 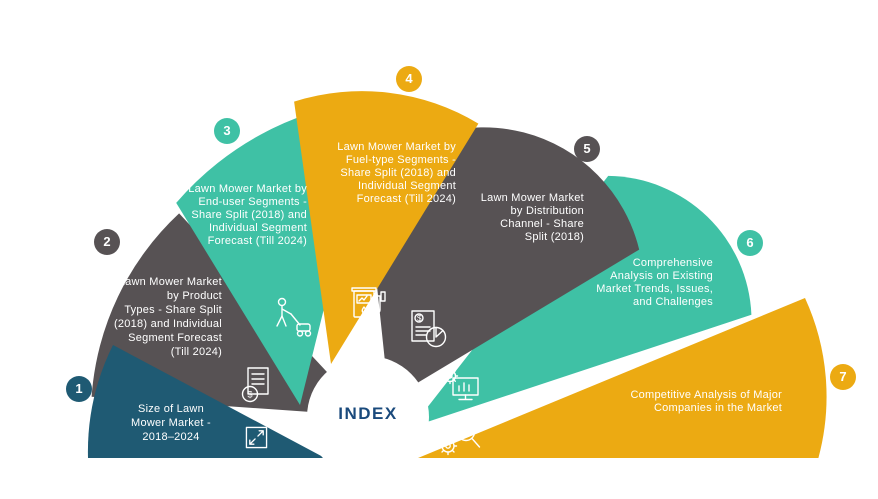 I want to click on competitive-analysis-icon, so click(x=459, y=437).